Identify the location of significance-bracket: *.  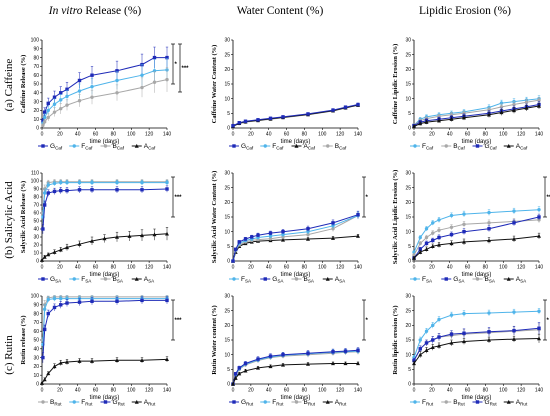
(365, 197).